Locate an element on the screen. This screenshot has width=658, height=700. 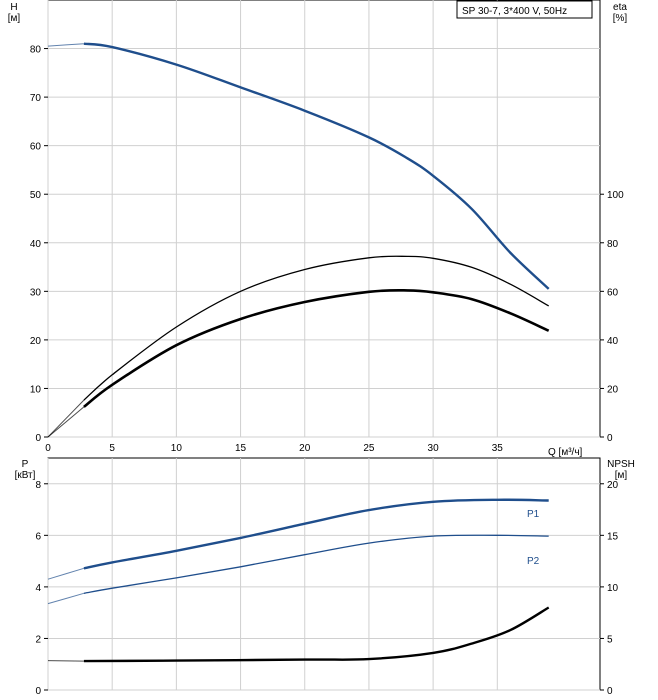
bottom-y-axis-label-left: P [кВт] is located at coordinates (25, 470).